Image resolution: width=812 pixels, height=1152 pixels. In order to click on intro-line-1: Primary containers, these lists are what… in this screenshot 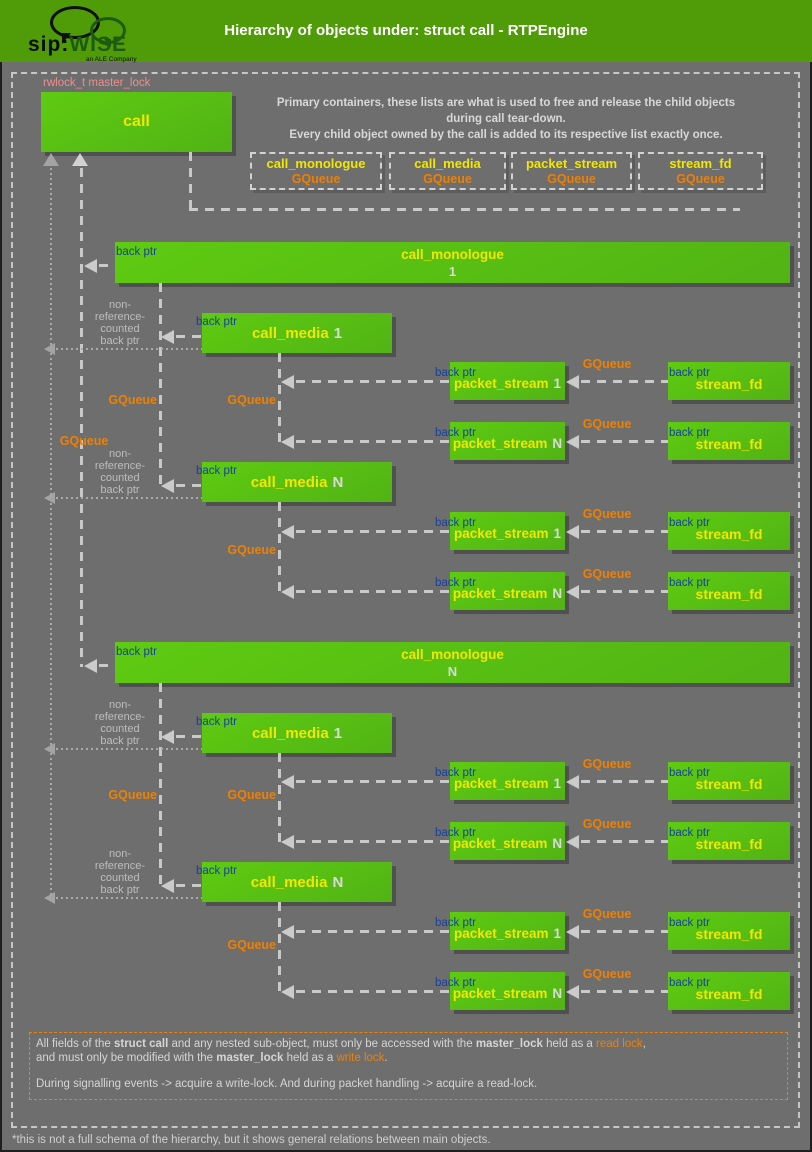, I will do `click(506, 103)`.